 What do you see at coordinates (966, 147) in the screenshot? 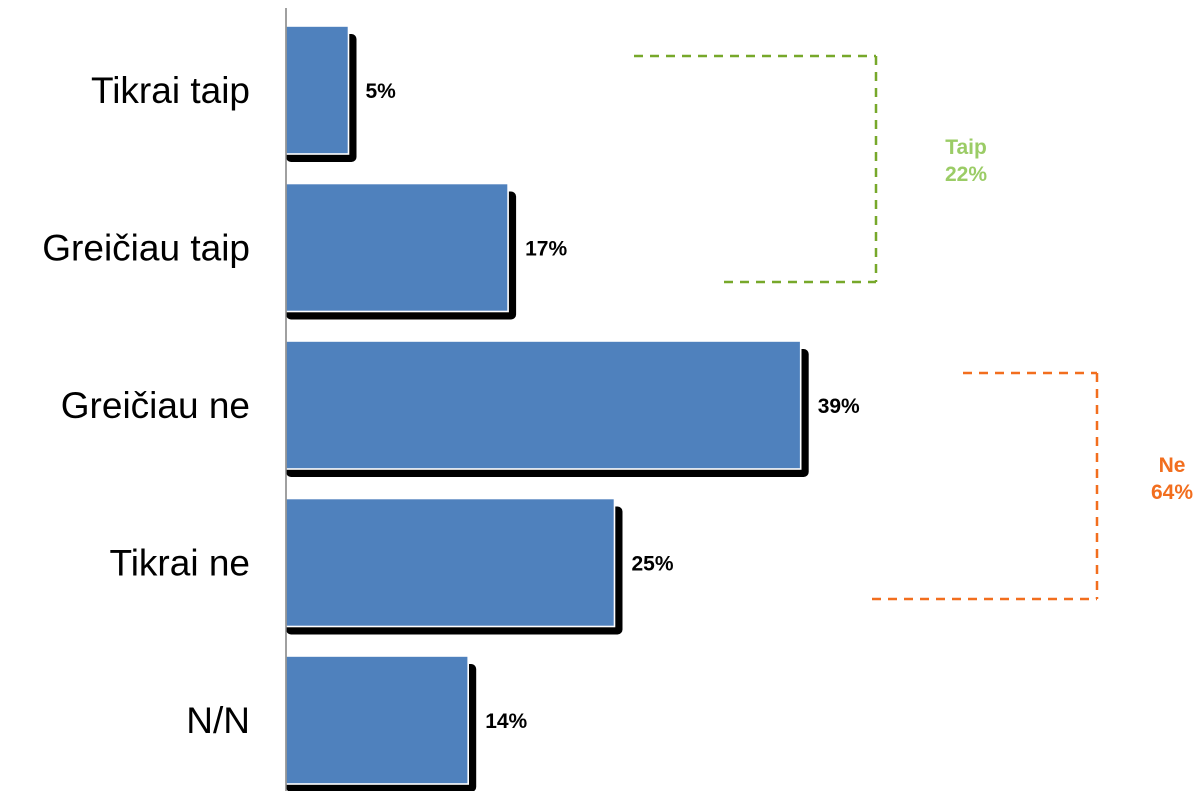
I see `group-label-0: Taip` at bounding box center [966, 147].